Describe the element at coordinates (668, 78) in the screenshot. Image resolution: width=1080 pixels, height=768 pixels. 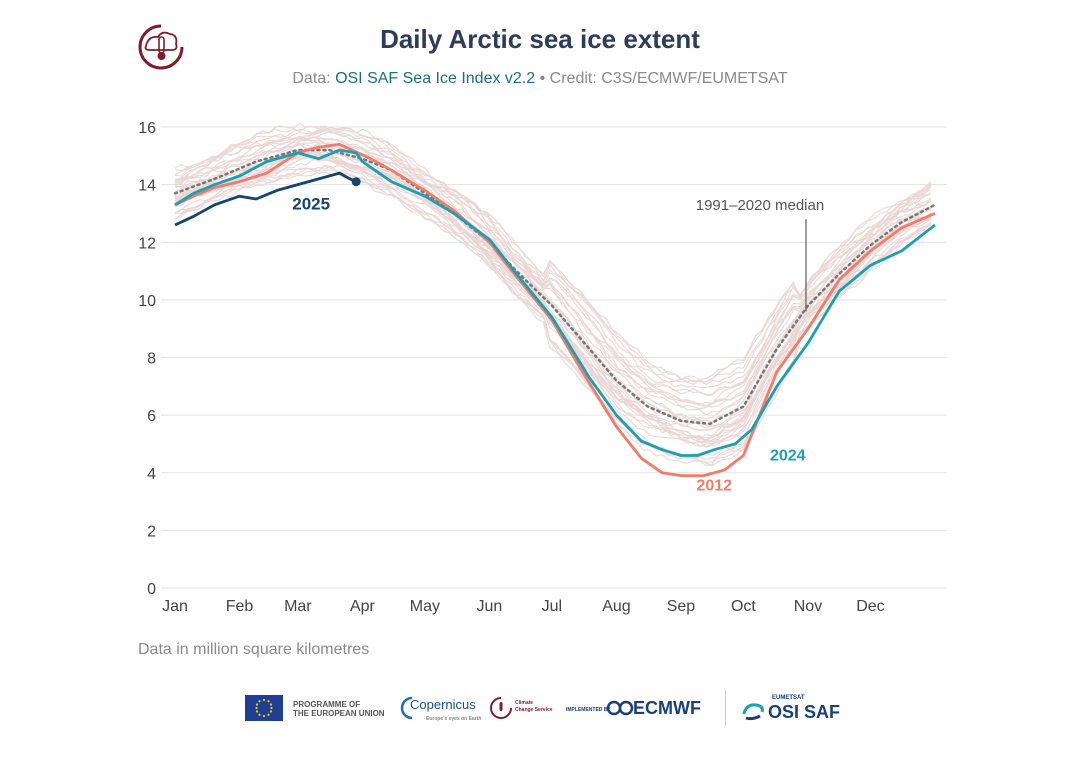
I see `credit-text: Credit: C3S/ECMWF/EUMETSAT` at that location.